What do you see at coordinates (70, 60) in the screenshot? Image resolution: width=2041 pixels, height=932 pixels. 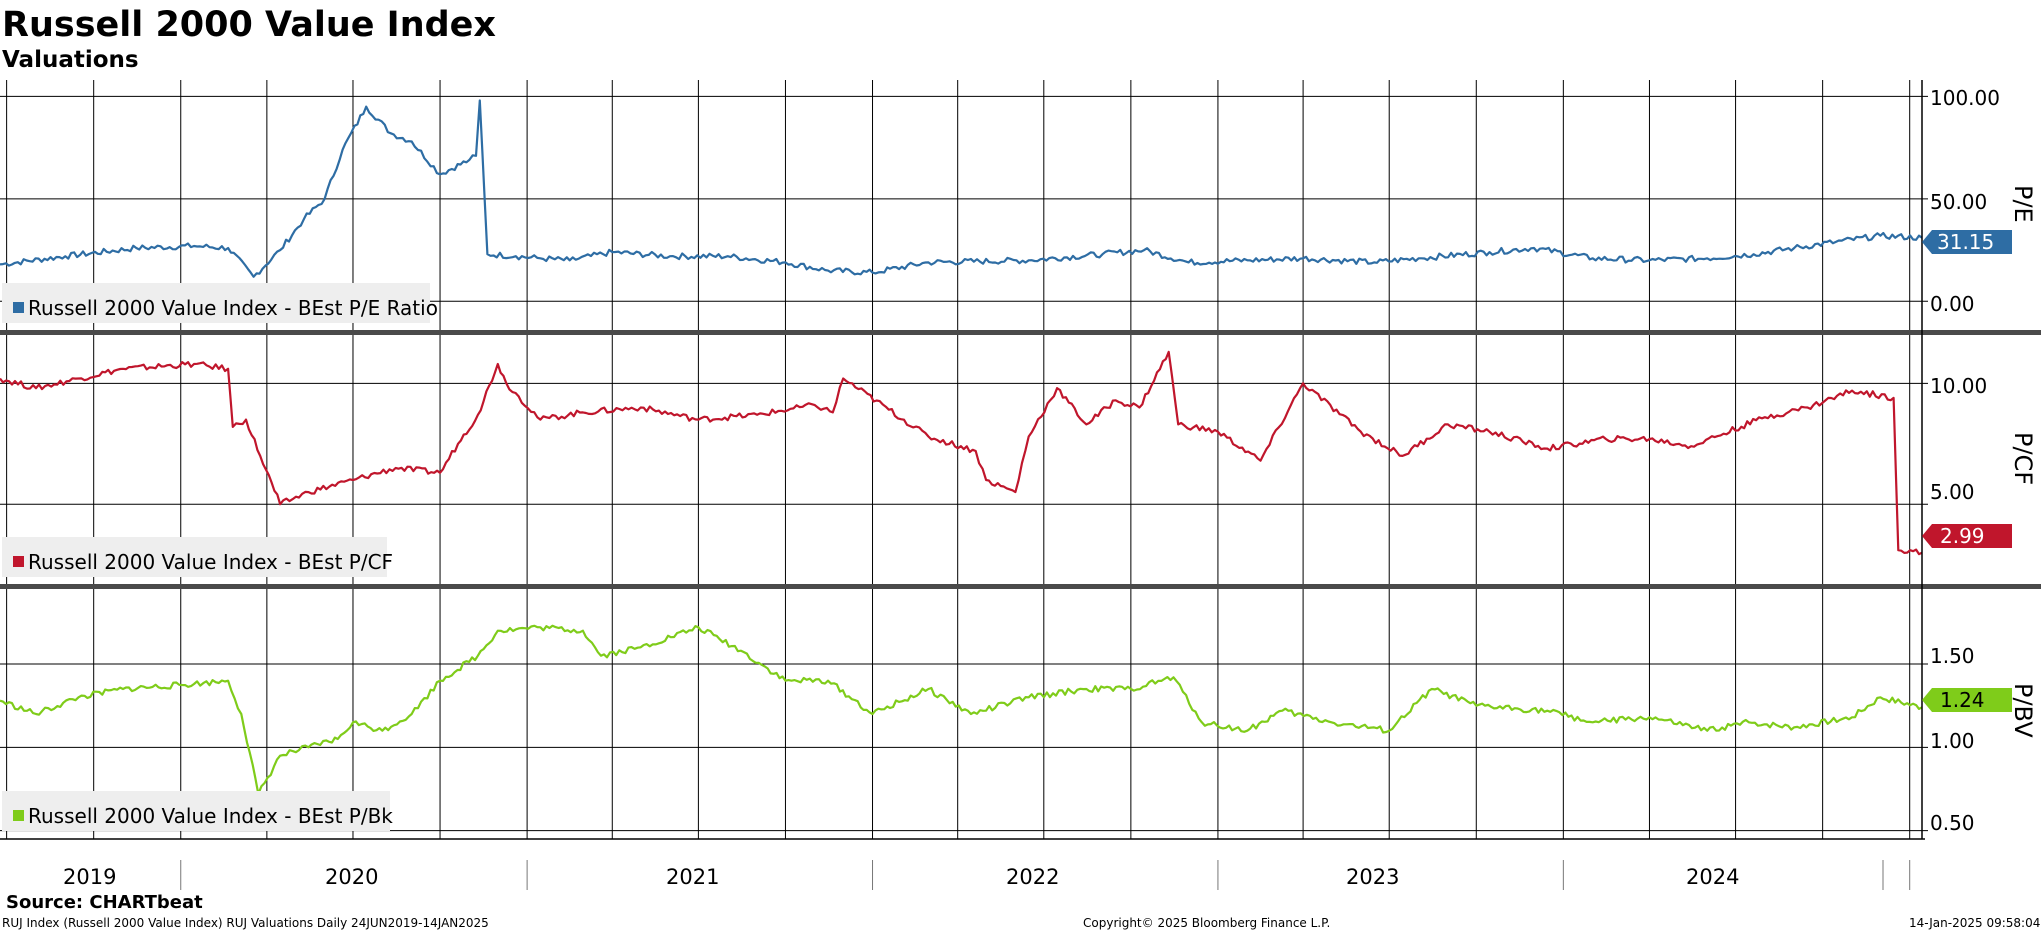 I see `chart-subtitle: Valuations` at bounding box center [70, 60].